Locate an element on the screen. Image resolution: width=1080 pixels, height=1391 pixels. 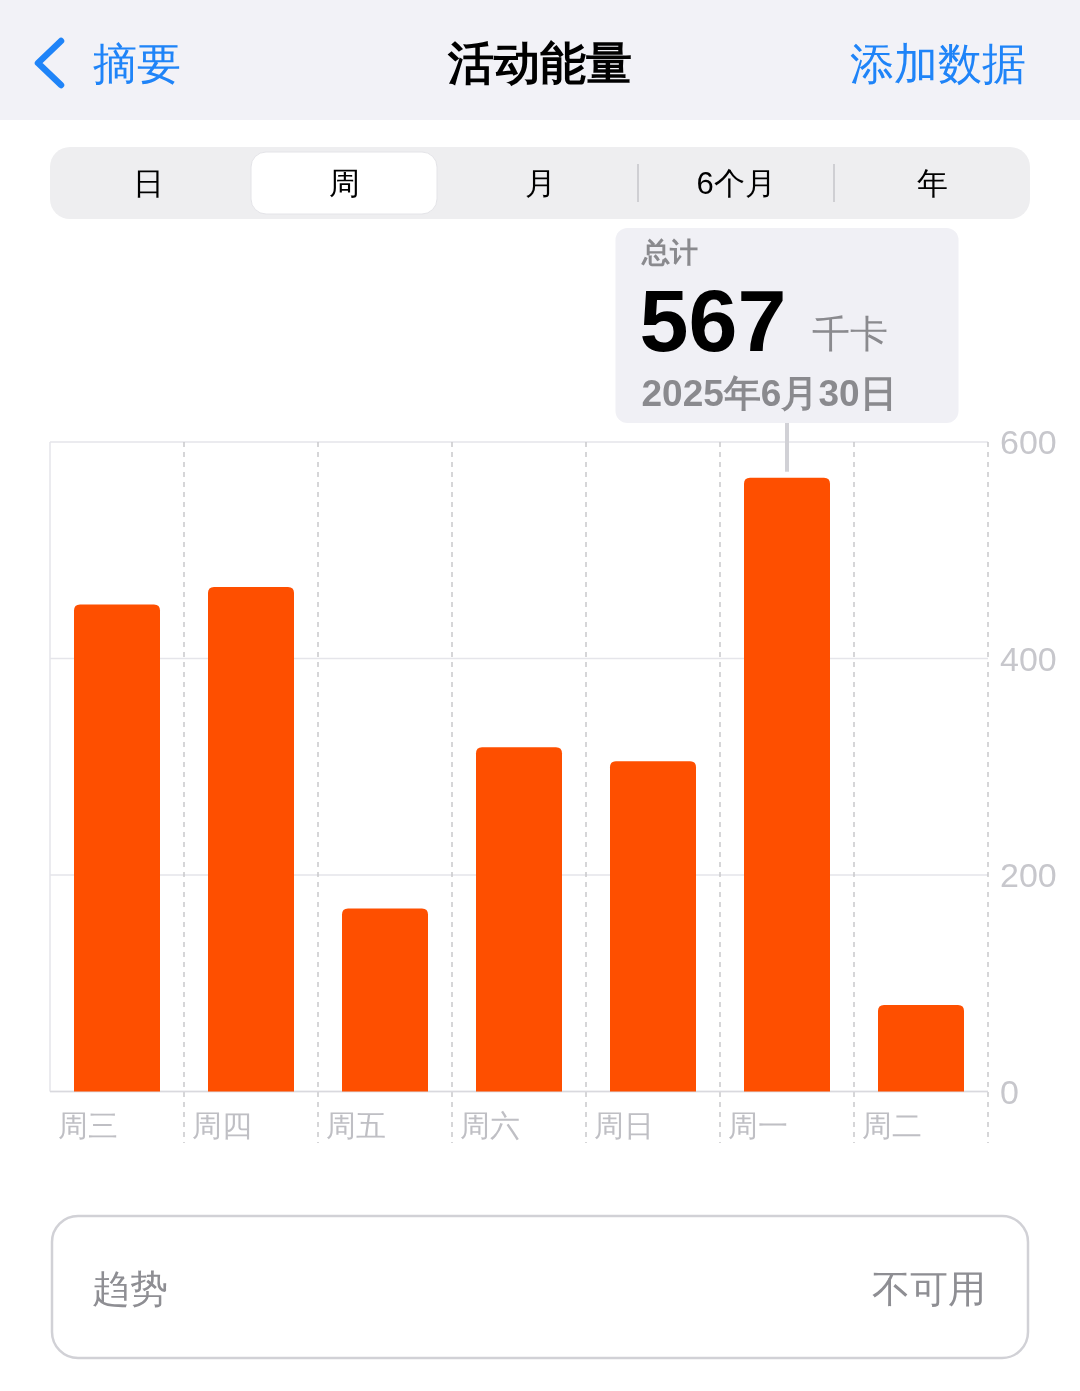
y-tick-label: 400 is located at coordinates (1028, 658).